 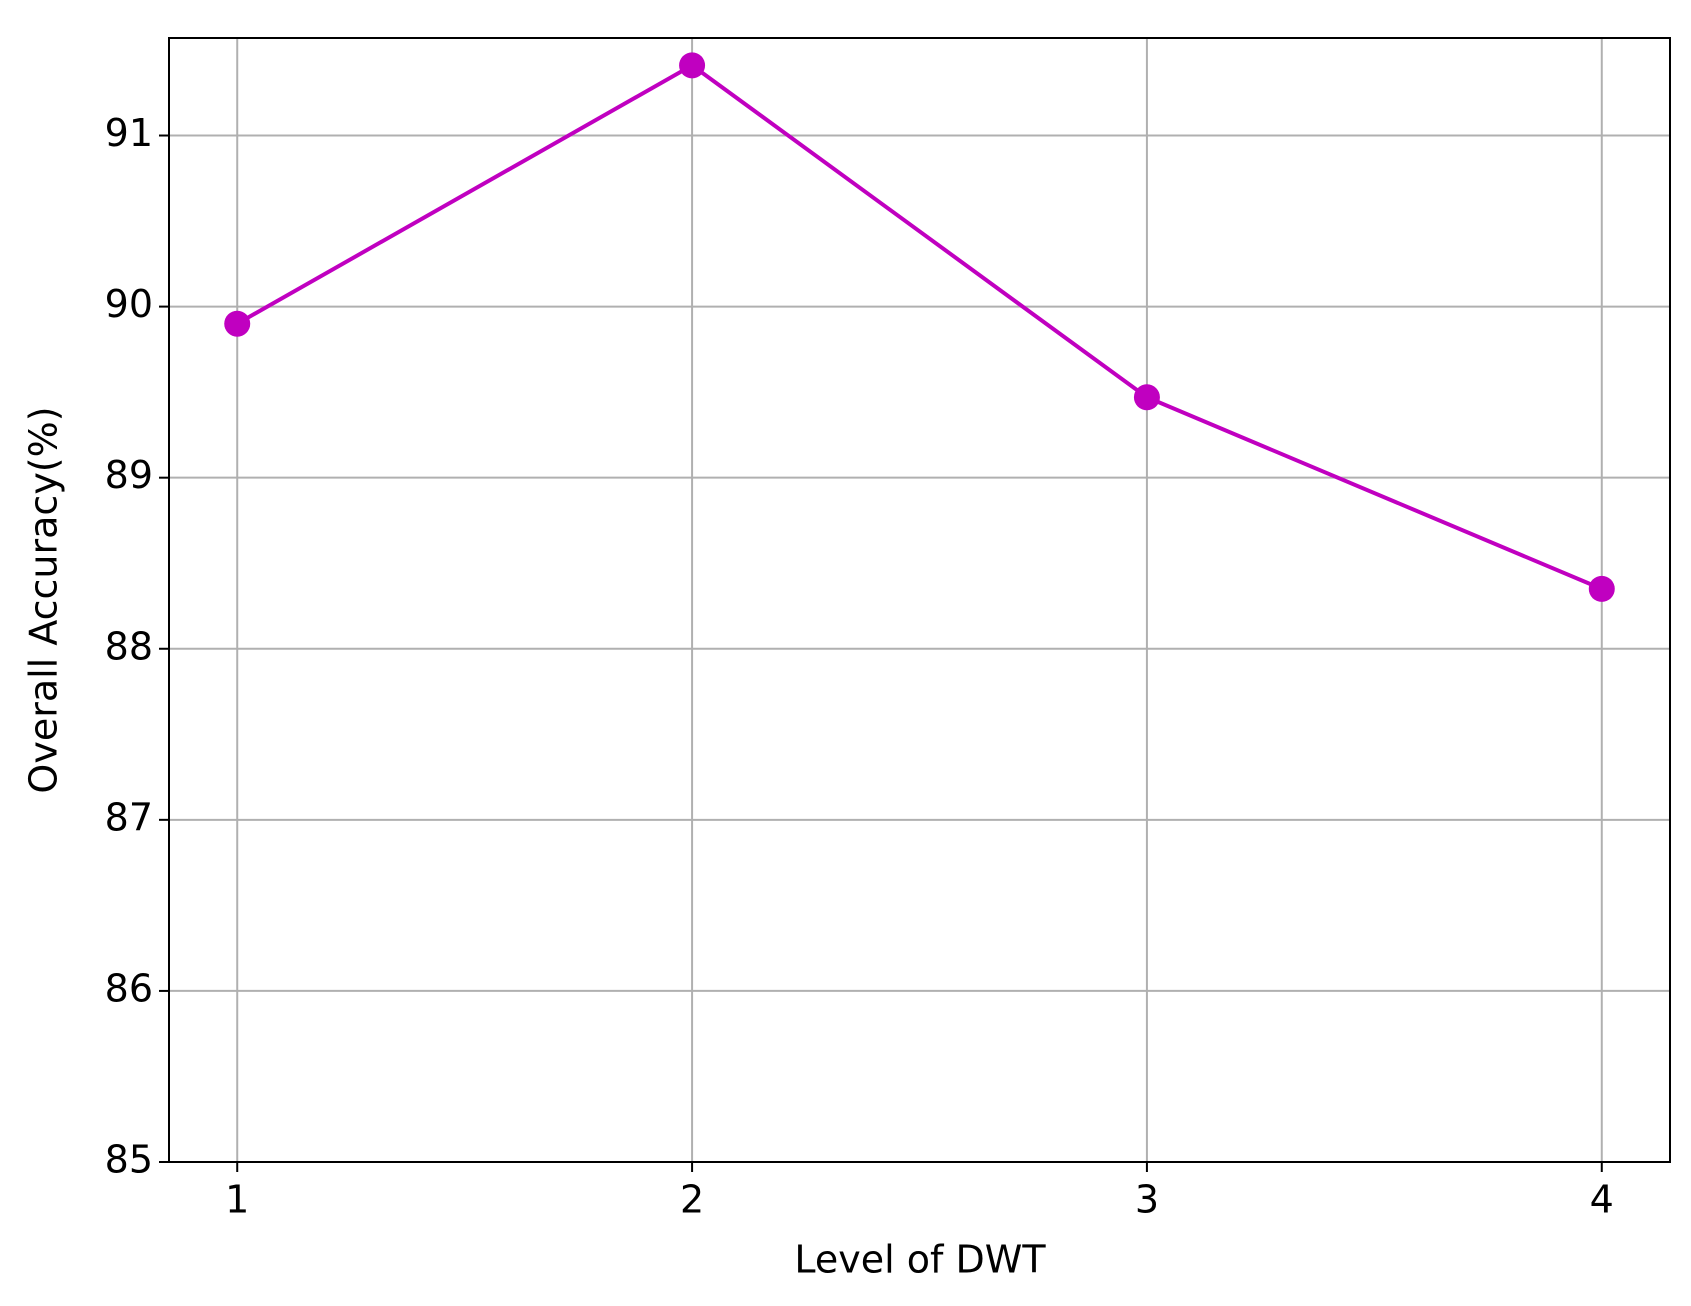 I want to click on x-tick-label: 2, so click(x=692, y=1200).